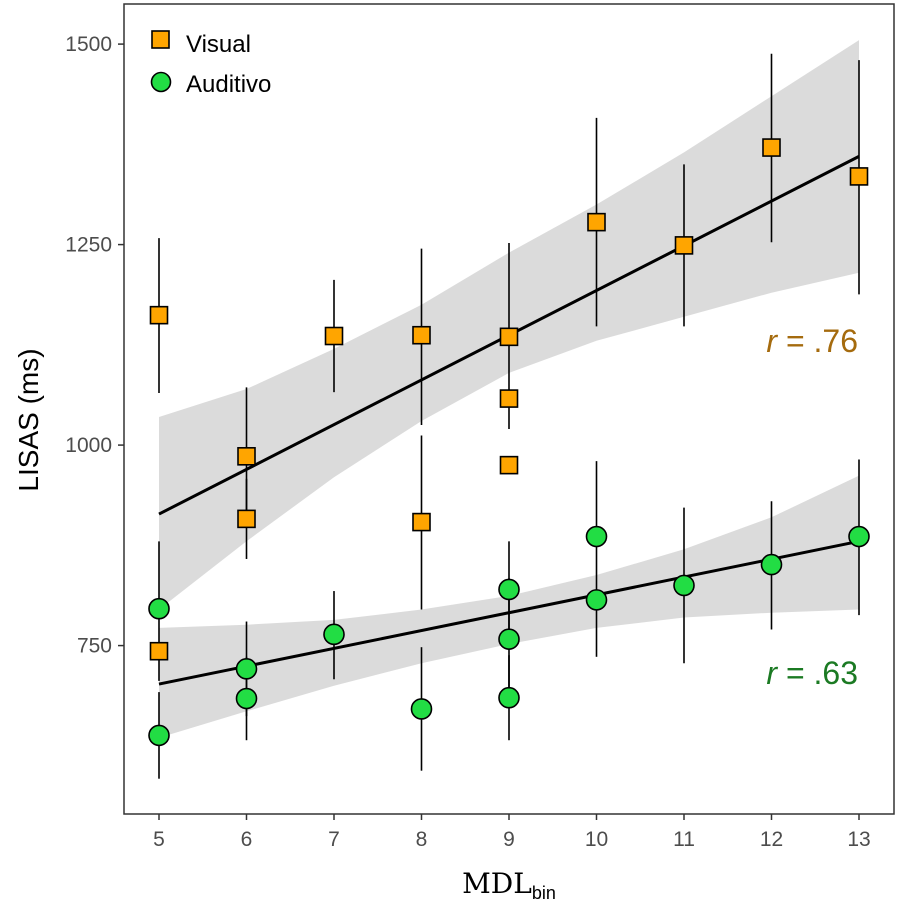  Describe the element at coordinates (28, 419) in the screenshot. I see `y-axis-title: LISAS (ms)` at that location.